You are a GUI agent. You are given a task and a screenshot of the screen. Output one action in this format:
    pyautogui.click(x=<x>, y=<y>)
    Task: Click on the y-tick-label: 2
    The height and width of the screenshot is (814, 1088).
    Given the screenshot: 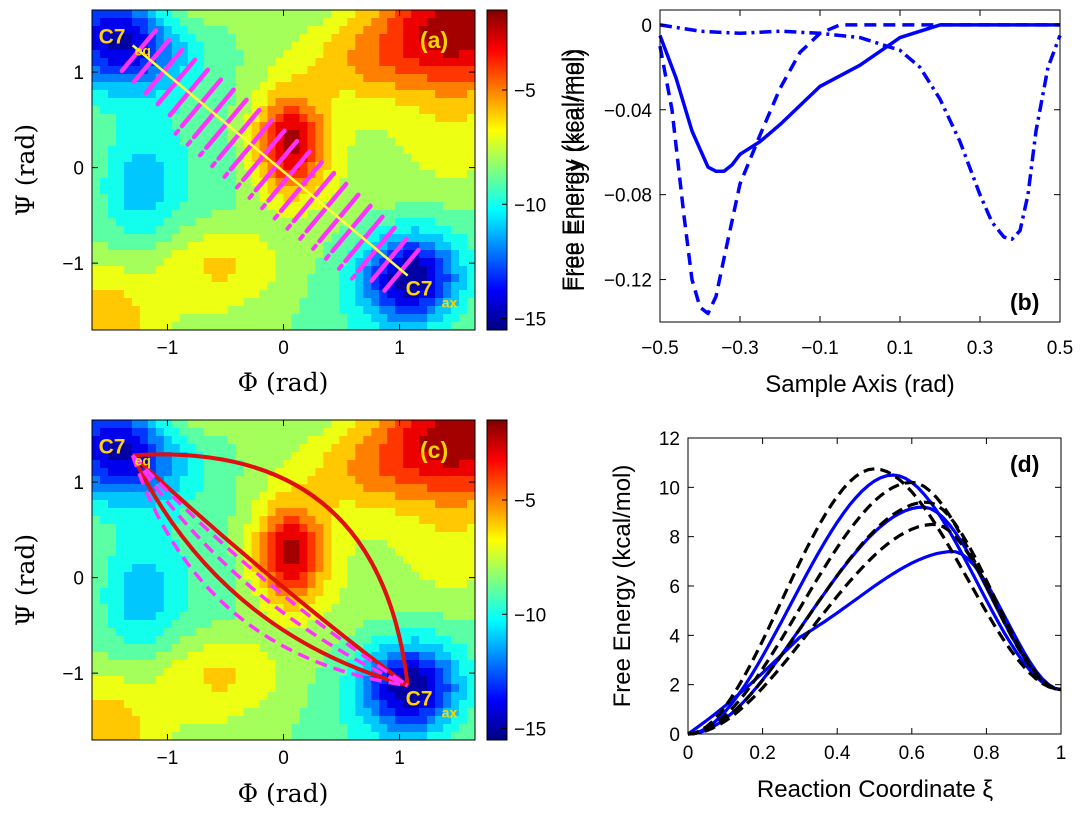 What is the action you would take?
    pyautogui.click(x=674, y=686)
    